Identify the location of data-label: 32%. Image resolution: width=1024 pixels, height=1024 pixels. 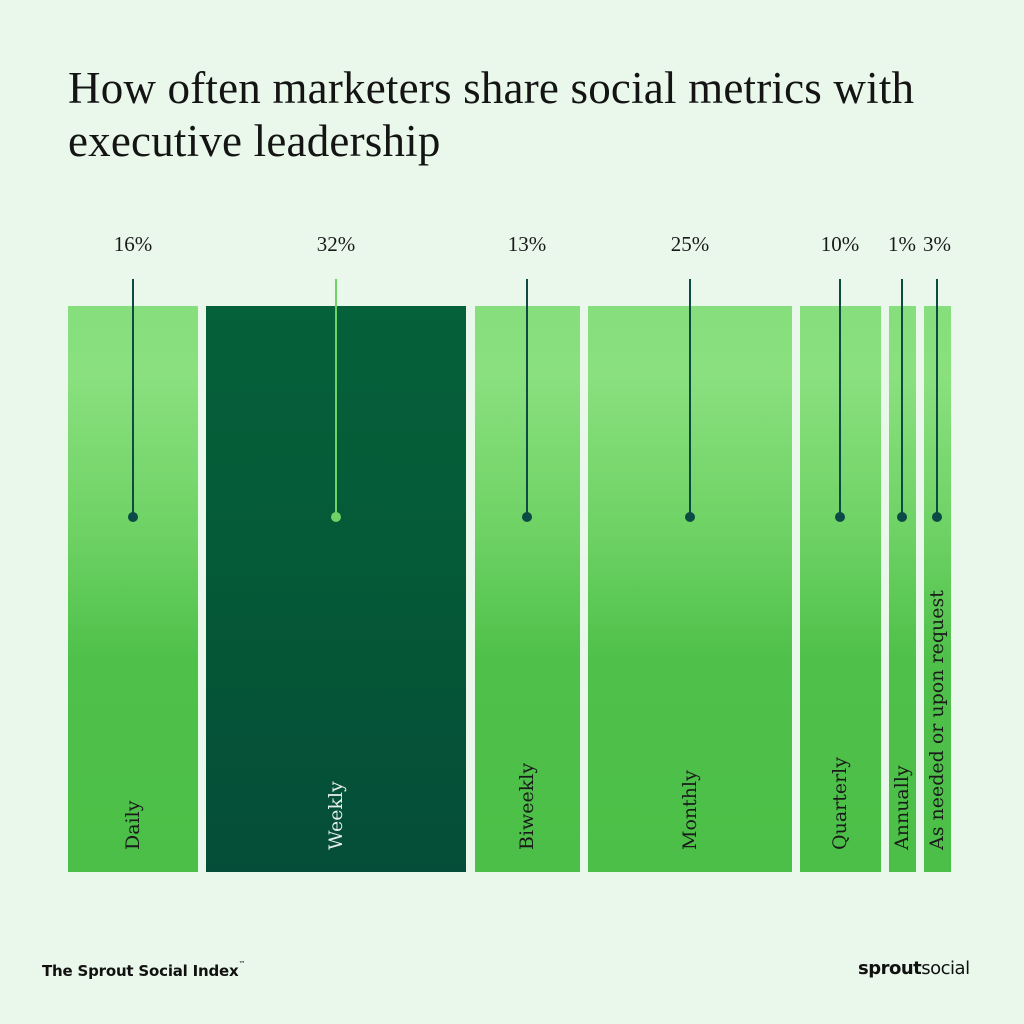
(336, 244).